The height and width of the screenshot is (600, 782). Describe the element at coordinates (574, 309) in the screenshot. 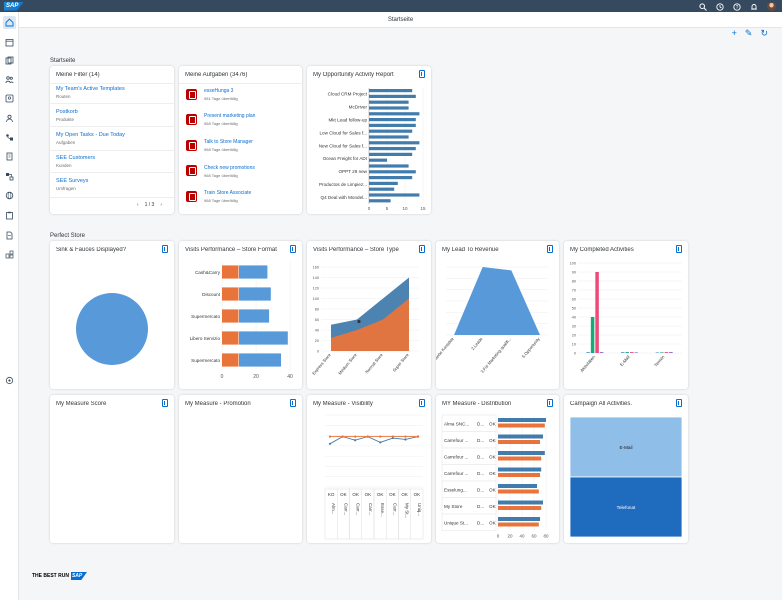

I see `tick-label: 50` at that location.